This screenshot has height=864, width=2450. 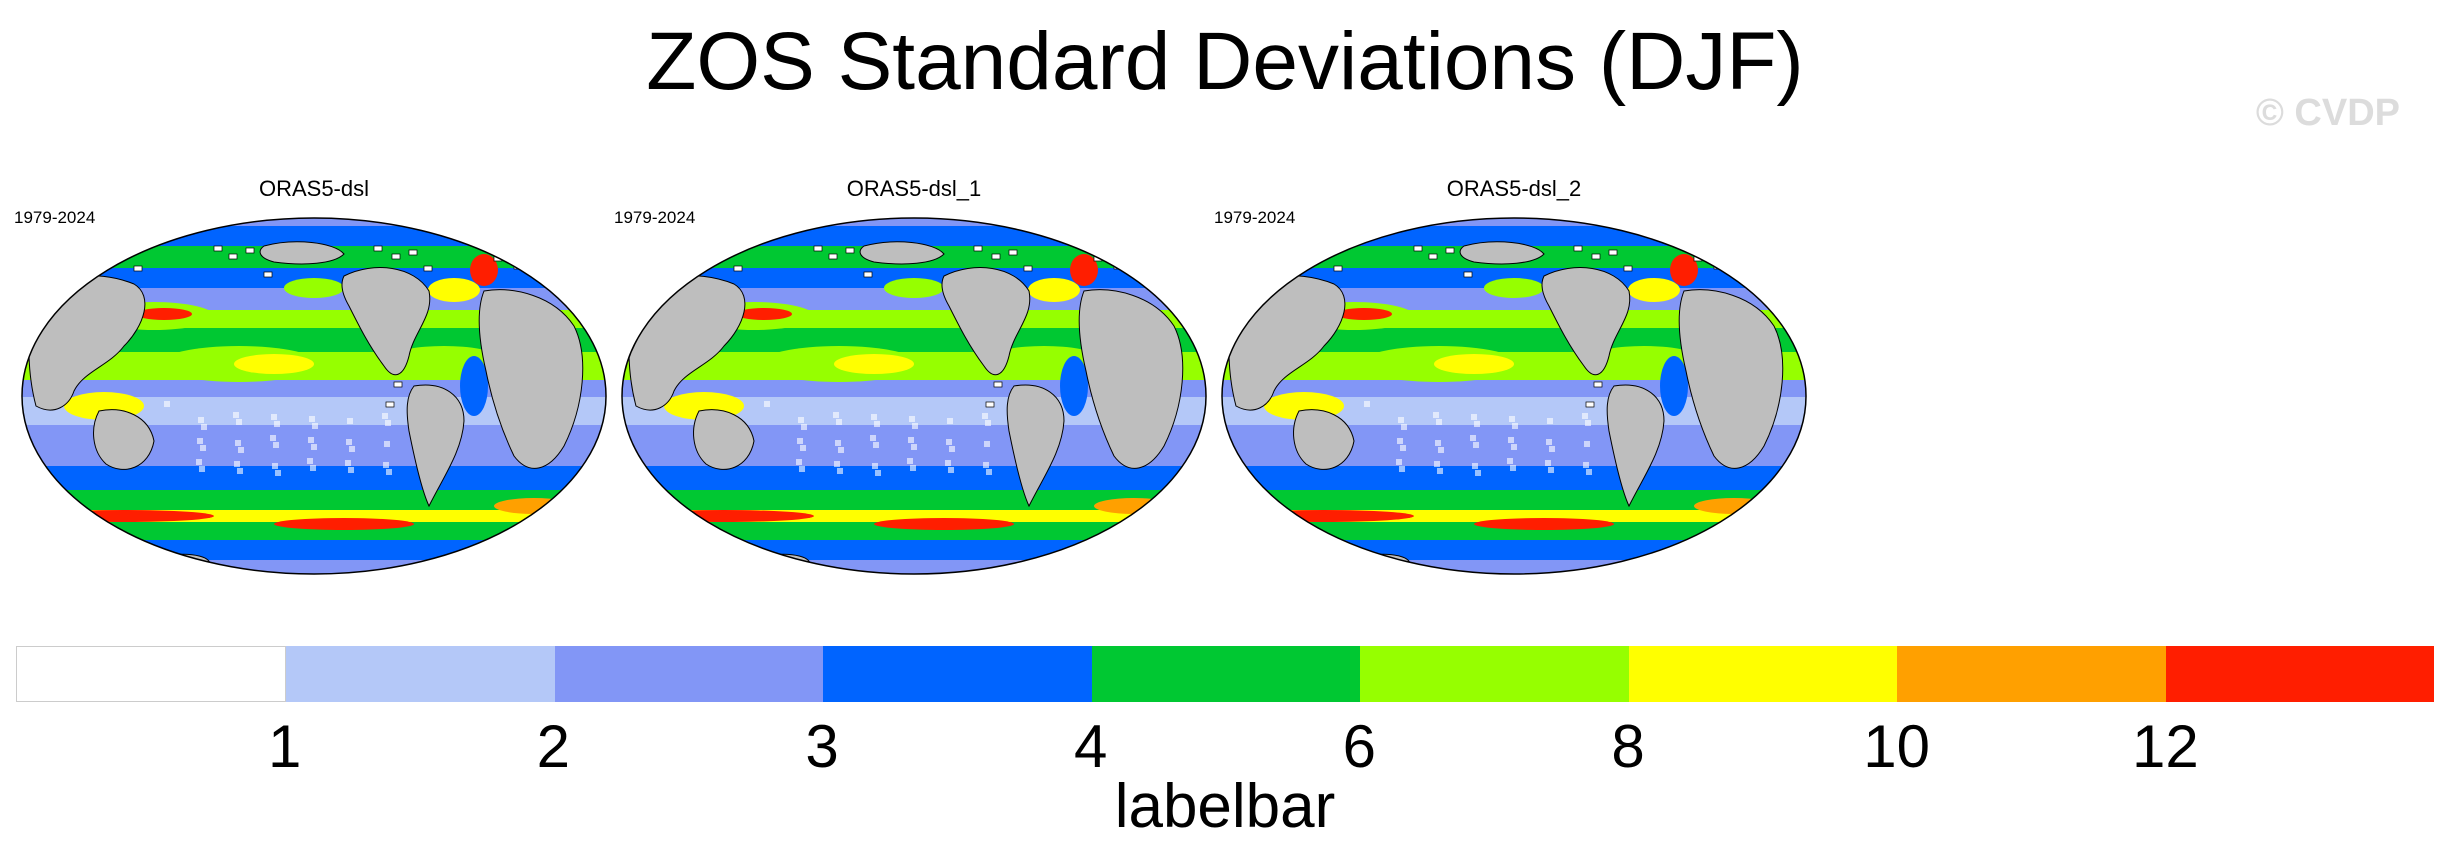 What do you see at coordinates (284, 746) in the screenshot?
I see `colorbar-tick-label: 1` at bounding box center [284, 746].